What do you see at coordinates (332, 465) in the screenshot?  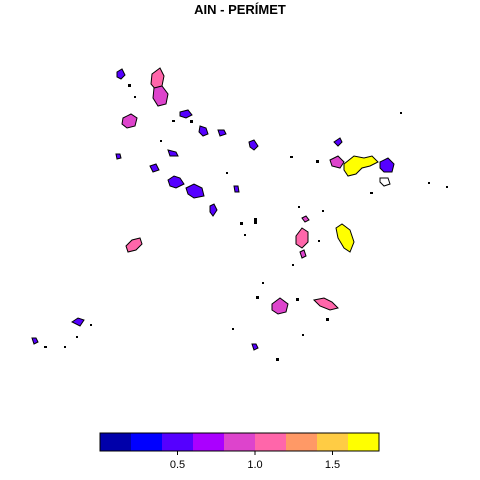 I see `legend-tick-label: 1.5` at bounding box center [332, 465].